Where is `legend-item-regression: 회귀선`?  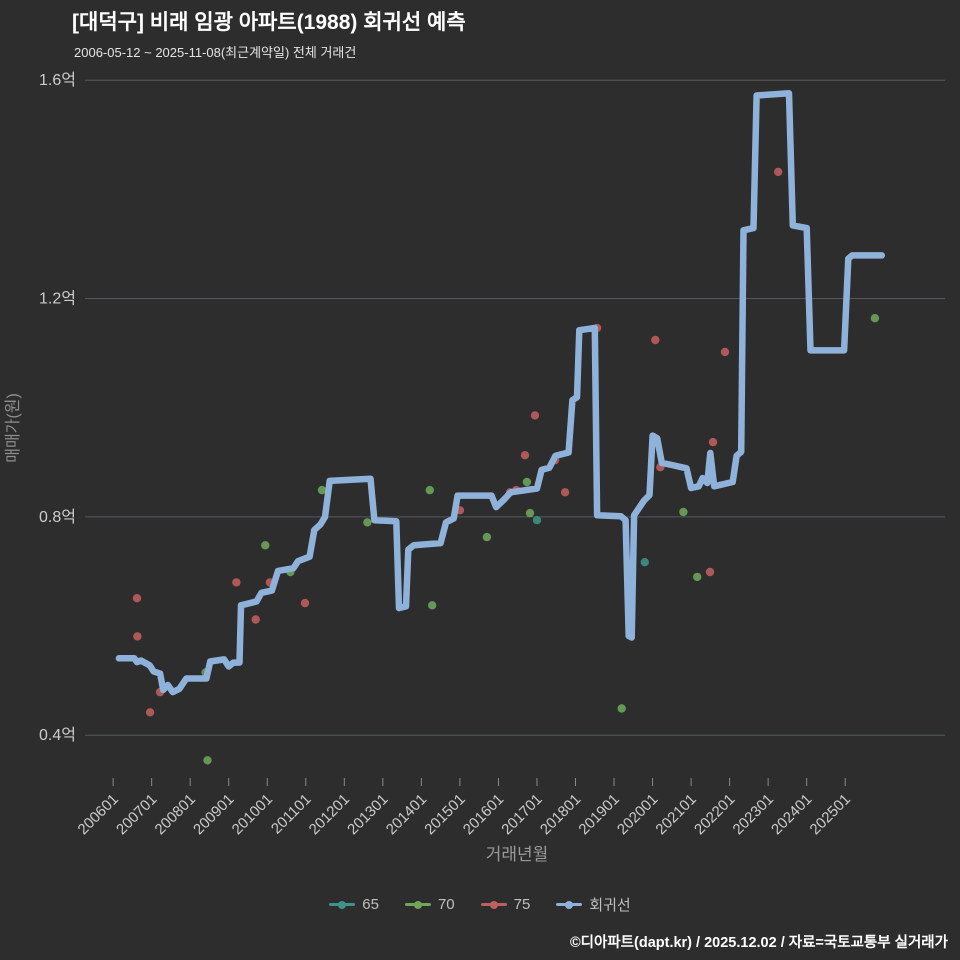 legend-item-regression: 회귀선 is located at coordinates (593, 904).